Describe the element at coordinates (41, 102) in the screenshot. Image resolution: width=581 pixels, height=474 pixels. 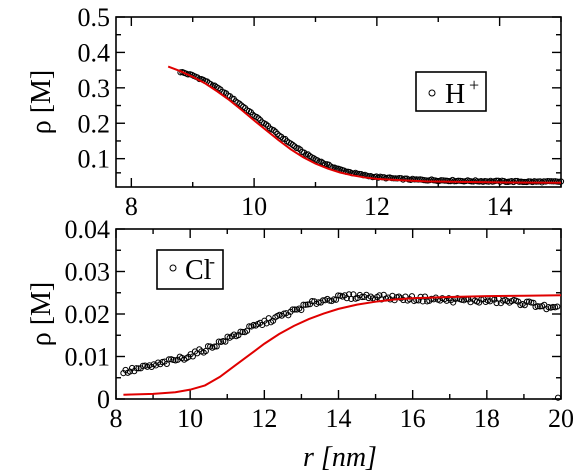
I see `top-y-axis-label: ρ [M]` at that location.